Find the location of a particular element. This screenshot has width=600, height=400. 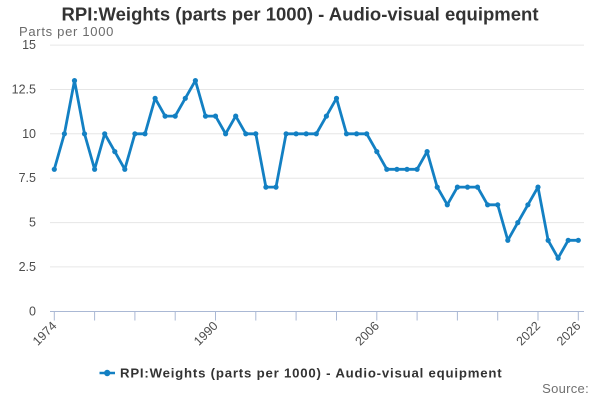

svg-text: 10 is located at coordinates (29, 134).